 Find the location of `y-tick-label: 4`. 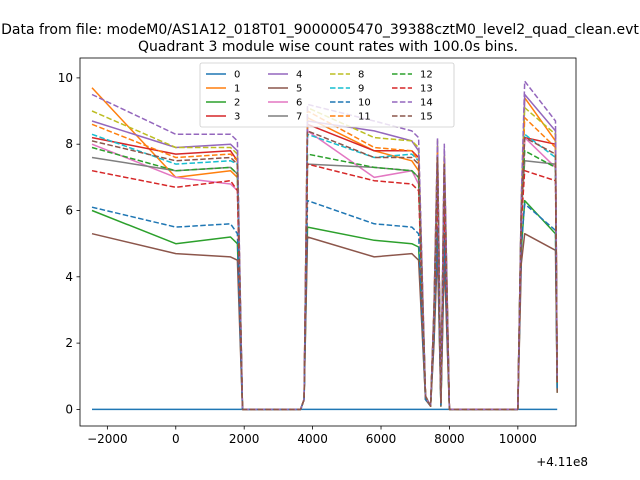

y-tick-label: 4 is located at coordinates (69, 277).